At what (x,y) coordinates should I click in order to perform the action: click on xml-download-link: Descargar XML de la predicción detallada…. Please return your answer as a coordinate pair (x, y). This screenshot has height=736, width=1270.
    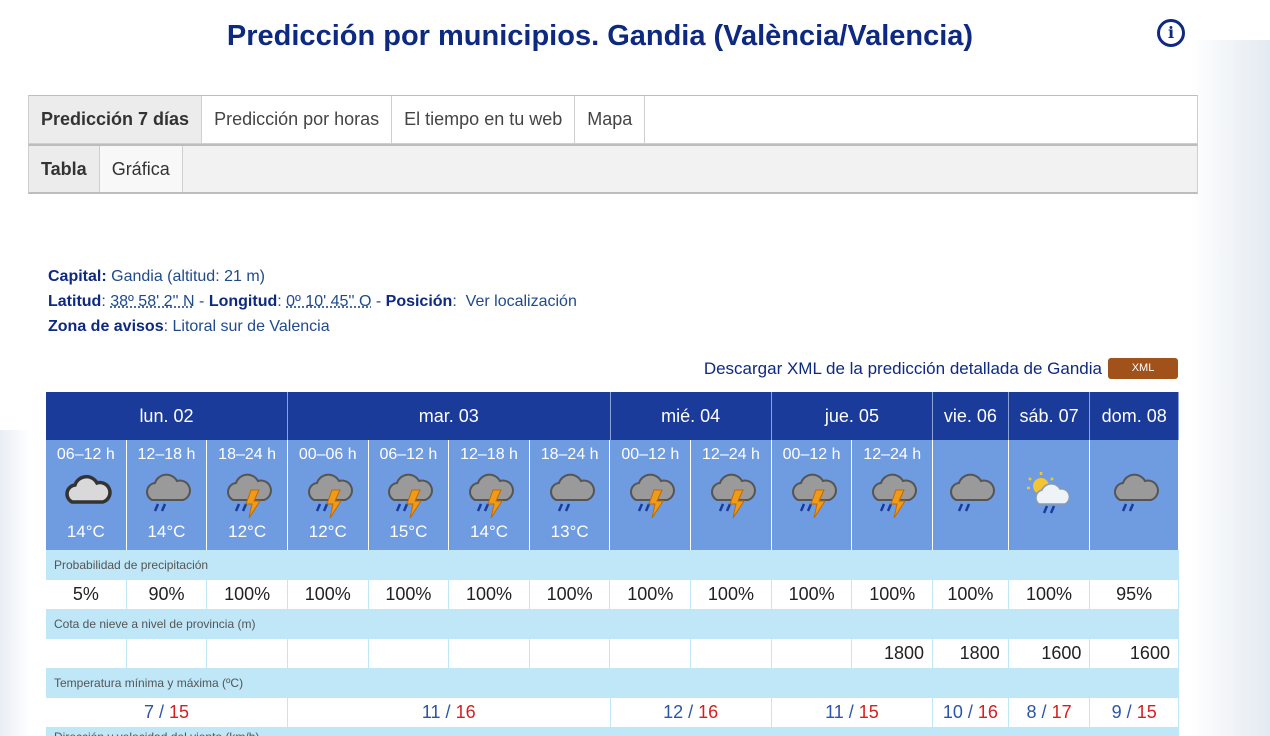
    Looking at the image, I should click on (902, 368).